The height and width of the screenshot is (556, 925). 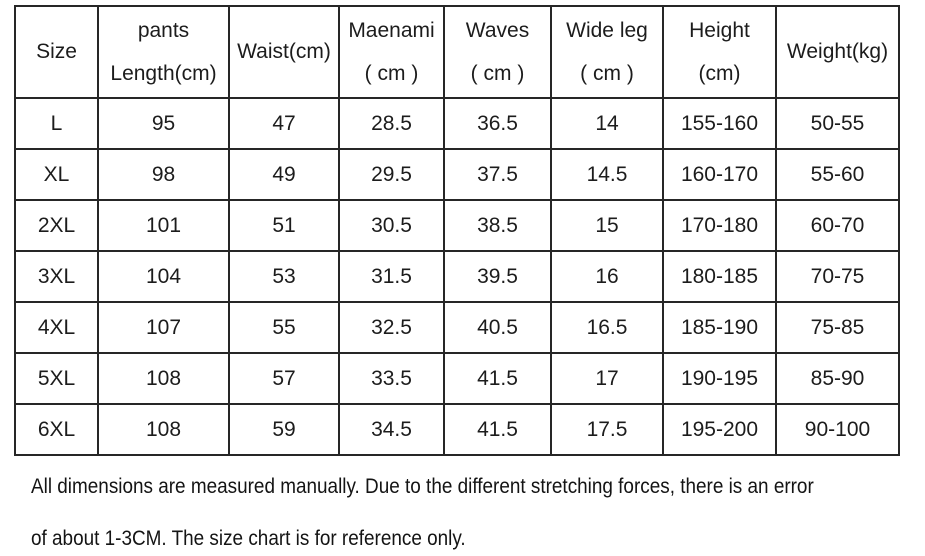 I want to click on cell-height: 190-195, so click(x=719, y=378).